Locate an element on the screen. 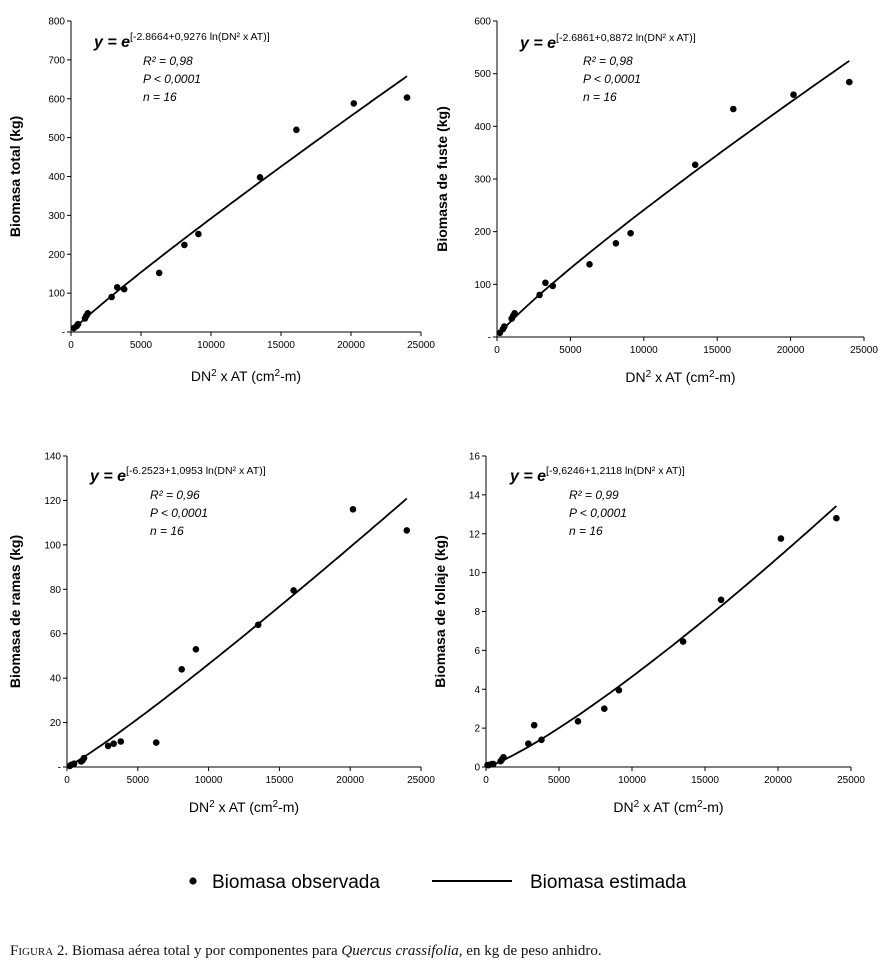  y-tick-label: 40 is located at coordinates (56, 679).